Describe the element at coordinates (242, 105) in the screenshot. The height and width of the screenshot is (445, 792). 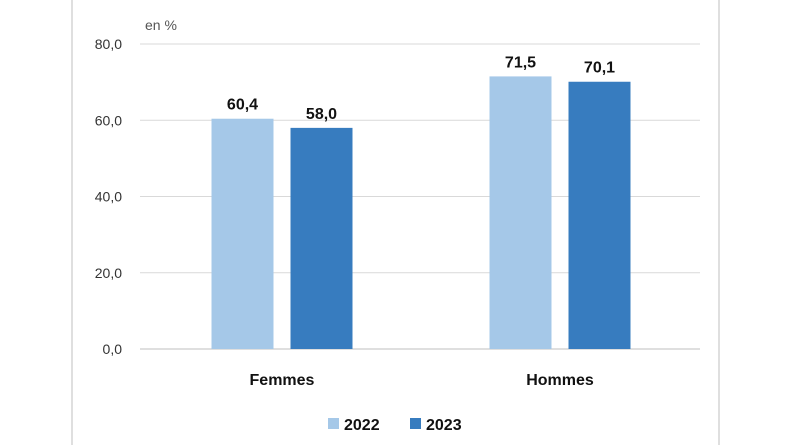
I see `data-label: 60,4` at that location.